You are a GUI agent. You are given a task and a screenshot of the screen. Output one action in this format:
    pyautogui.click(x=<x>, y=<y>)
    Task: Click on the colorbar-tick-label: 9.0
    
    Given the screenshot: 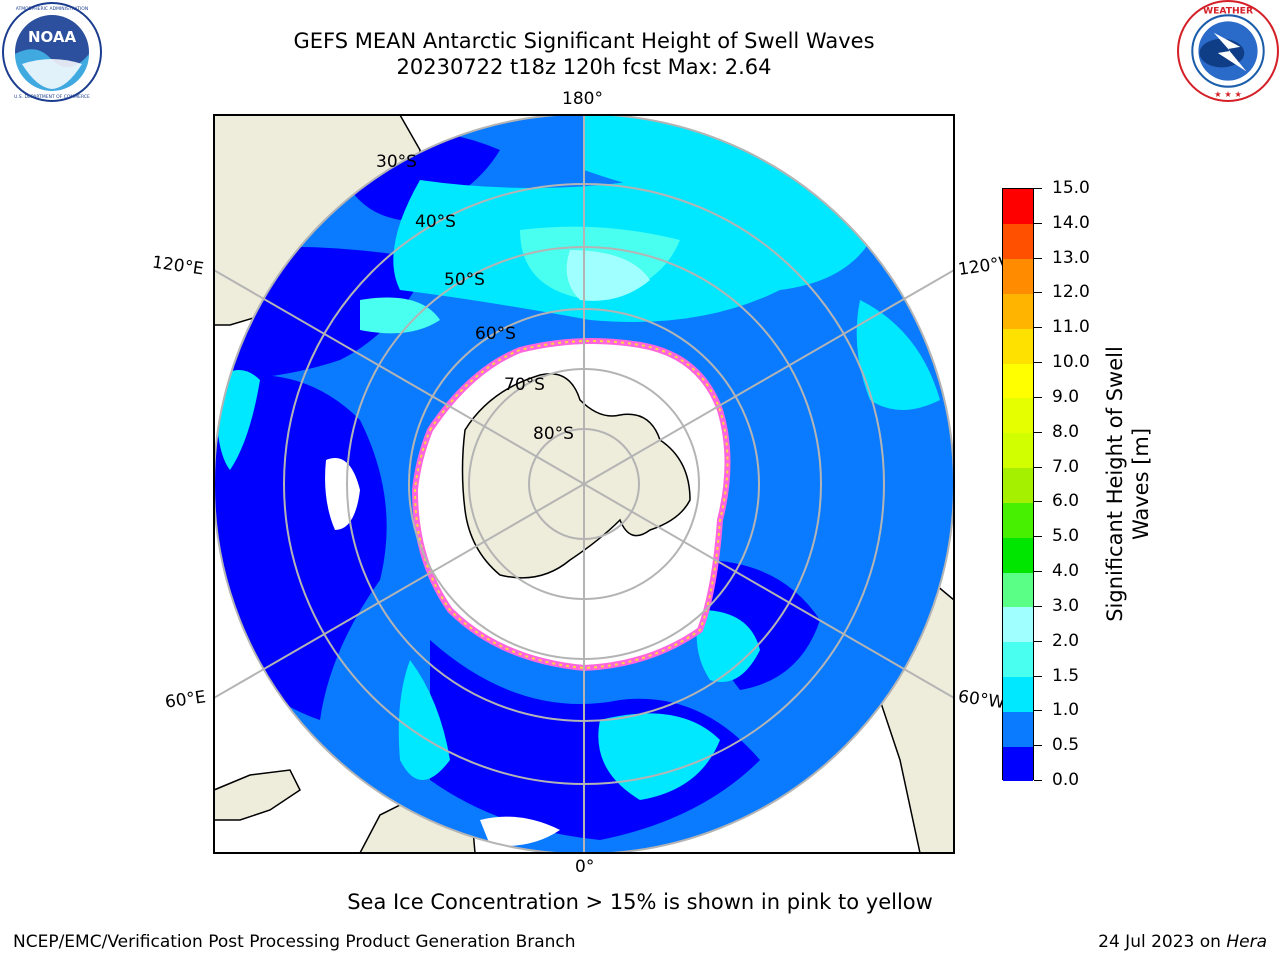 What is the action you would take?
    pyautogui.click(x=1066, y=396)
    